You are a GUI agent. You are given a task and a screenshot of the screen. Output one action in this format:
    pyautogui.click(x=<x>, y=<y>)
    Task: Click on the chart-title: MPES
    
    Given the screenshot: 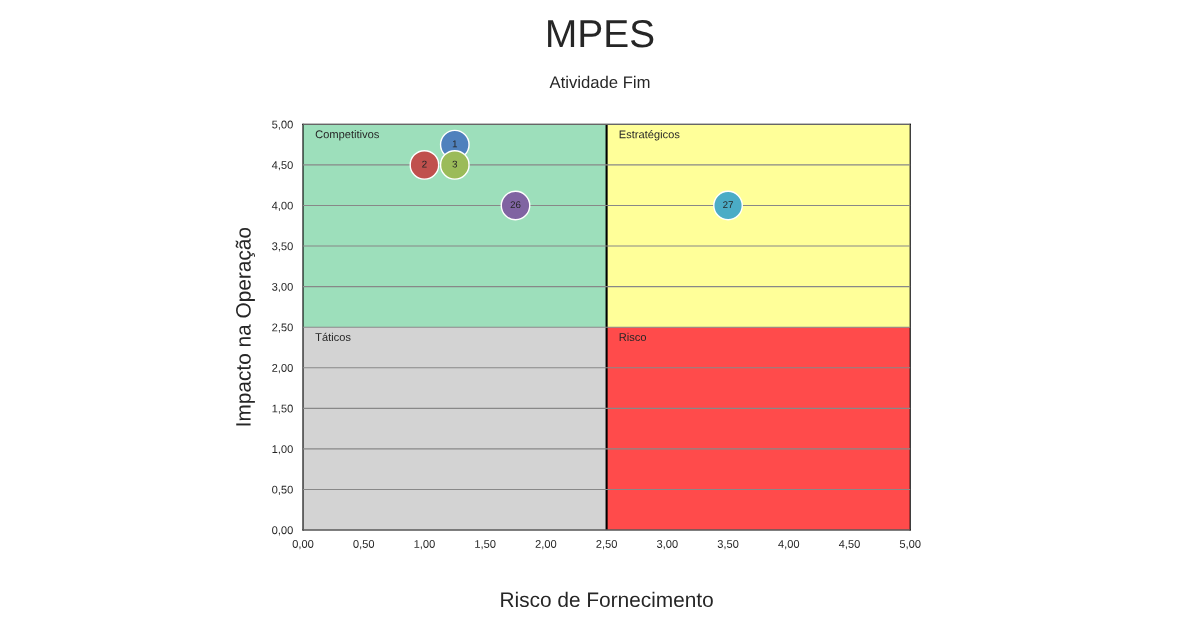 What is the action you would take?
    pyautogui.click(x=601, y=33)
    